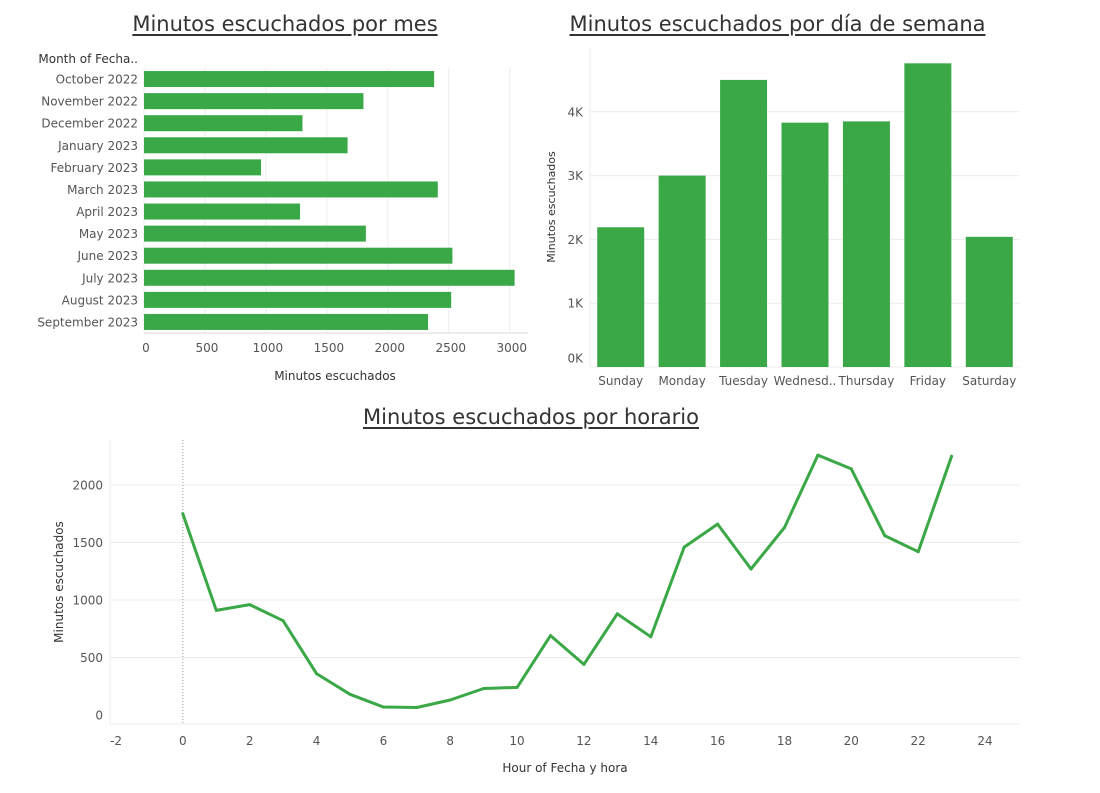  Describe the element at coordinates (285, 24) in the screenshot. I see `monthly-chart-title: Minutos escuchados por mes` at that location.